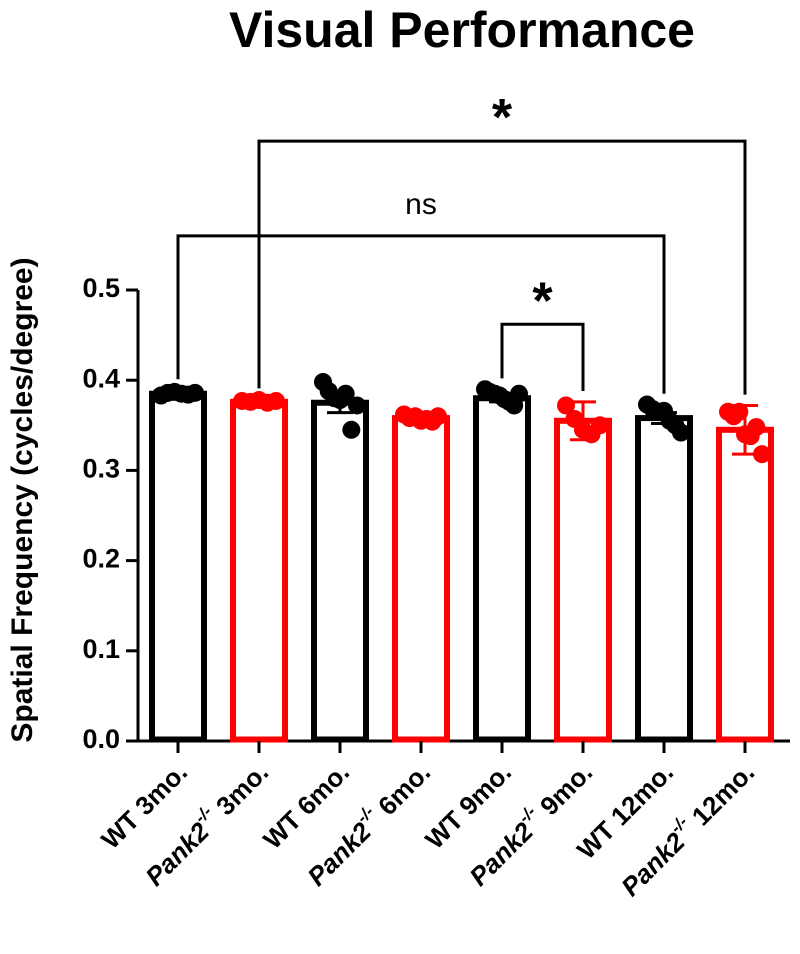 Image resolution: width=800 pixels, height=954 pixels. What do you see at coordinates (101, 469) in the screenshot?
I see `y-tick-label: 0.3` at bounding box center [101, 469].